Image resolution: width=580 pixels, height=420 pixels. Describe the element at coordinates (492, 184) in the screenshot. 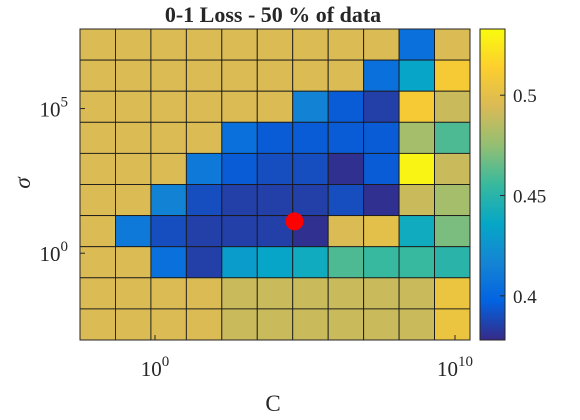

I see `colorbar-gradient` at that location.